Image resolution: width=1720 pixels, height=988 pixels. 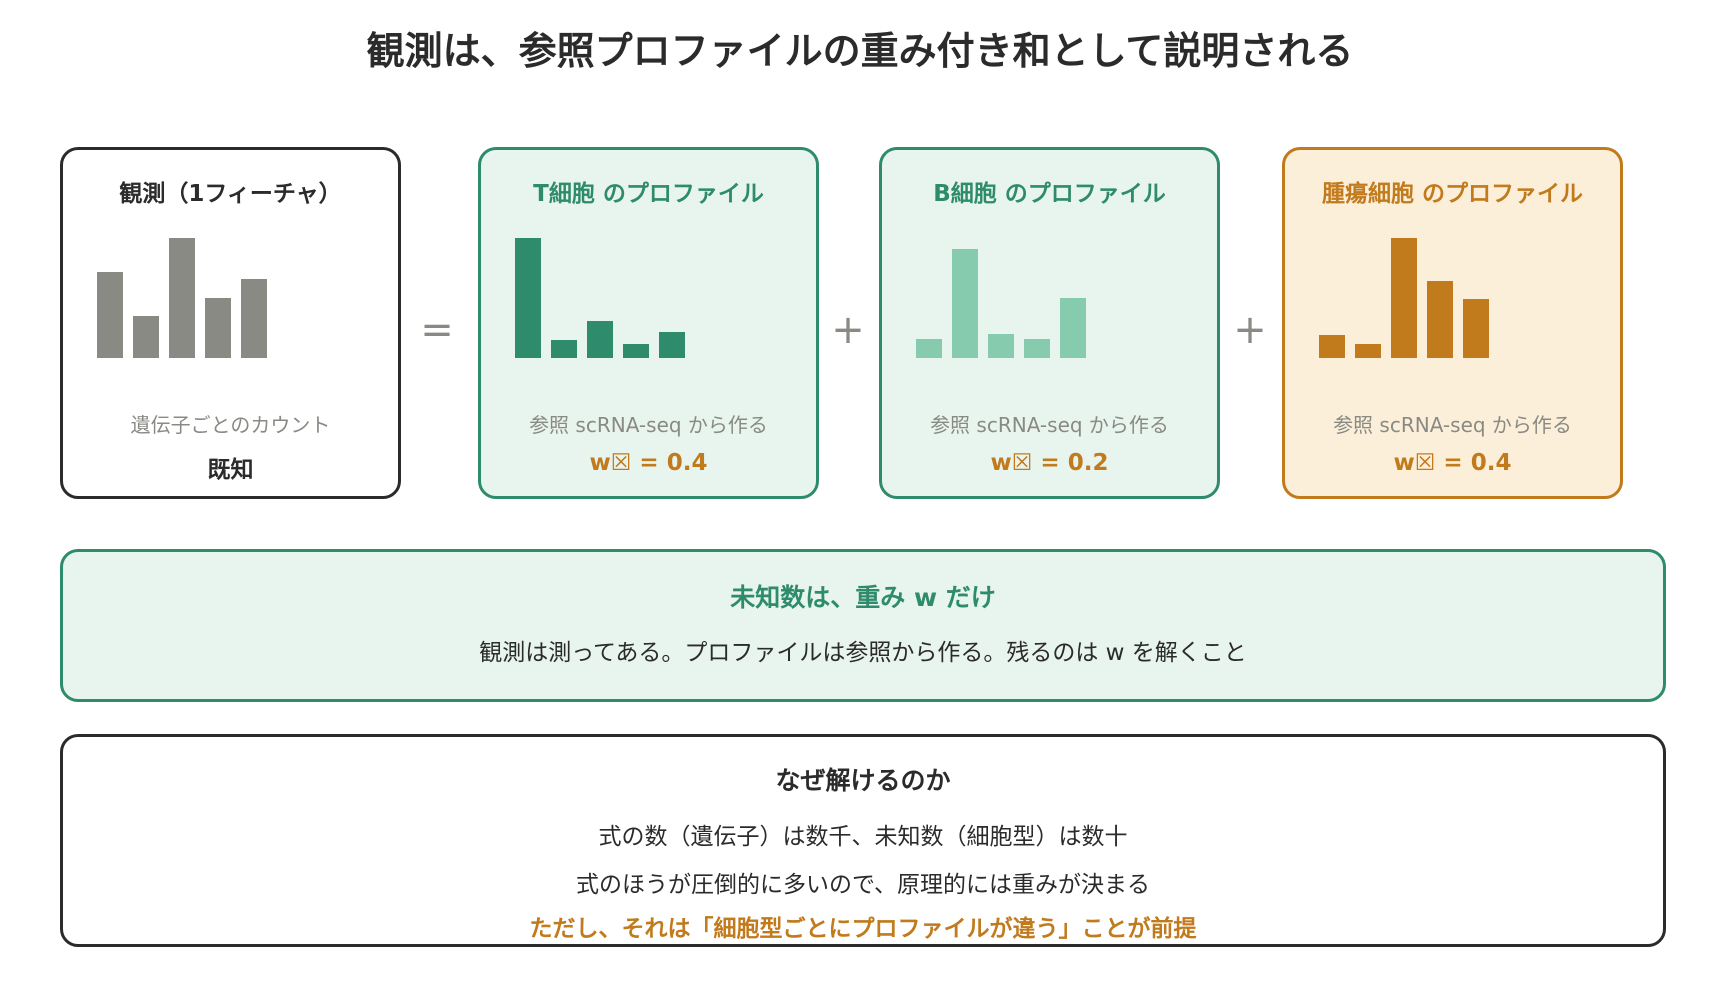 I want to click on why-panel-title: なぜ解けるのか, so click(x=863, y=780).